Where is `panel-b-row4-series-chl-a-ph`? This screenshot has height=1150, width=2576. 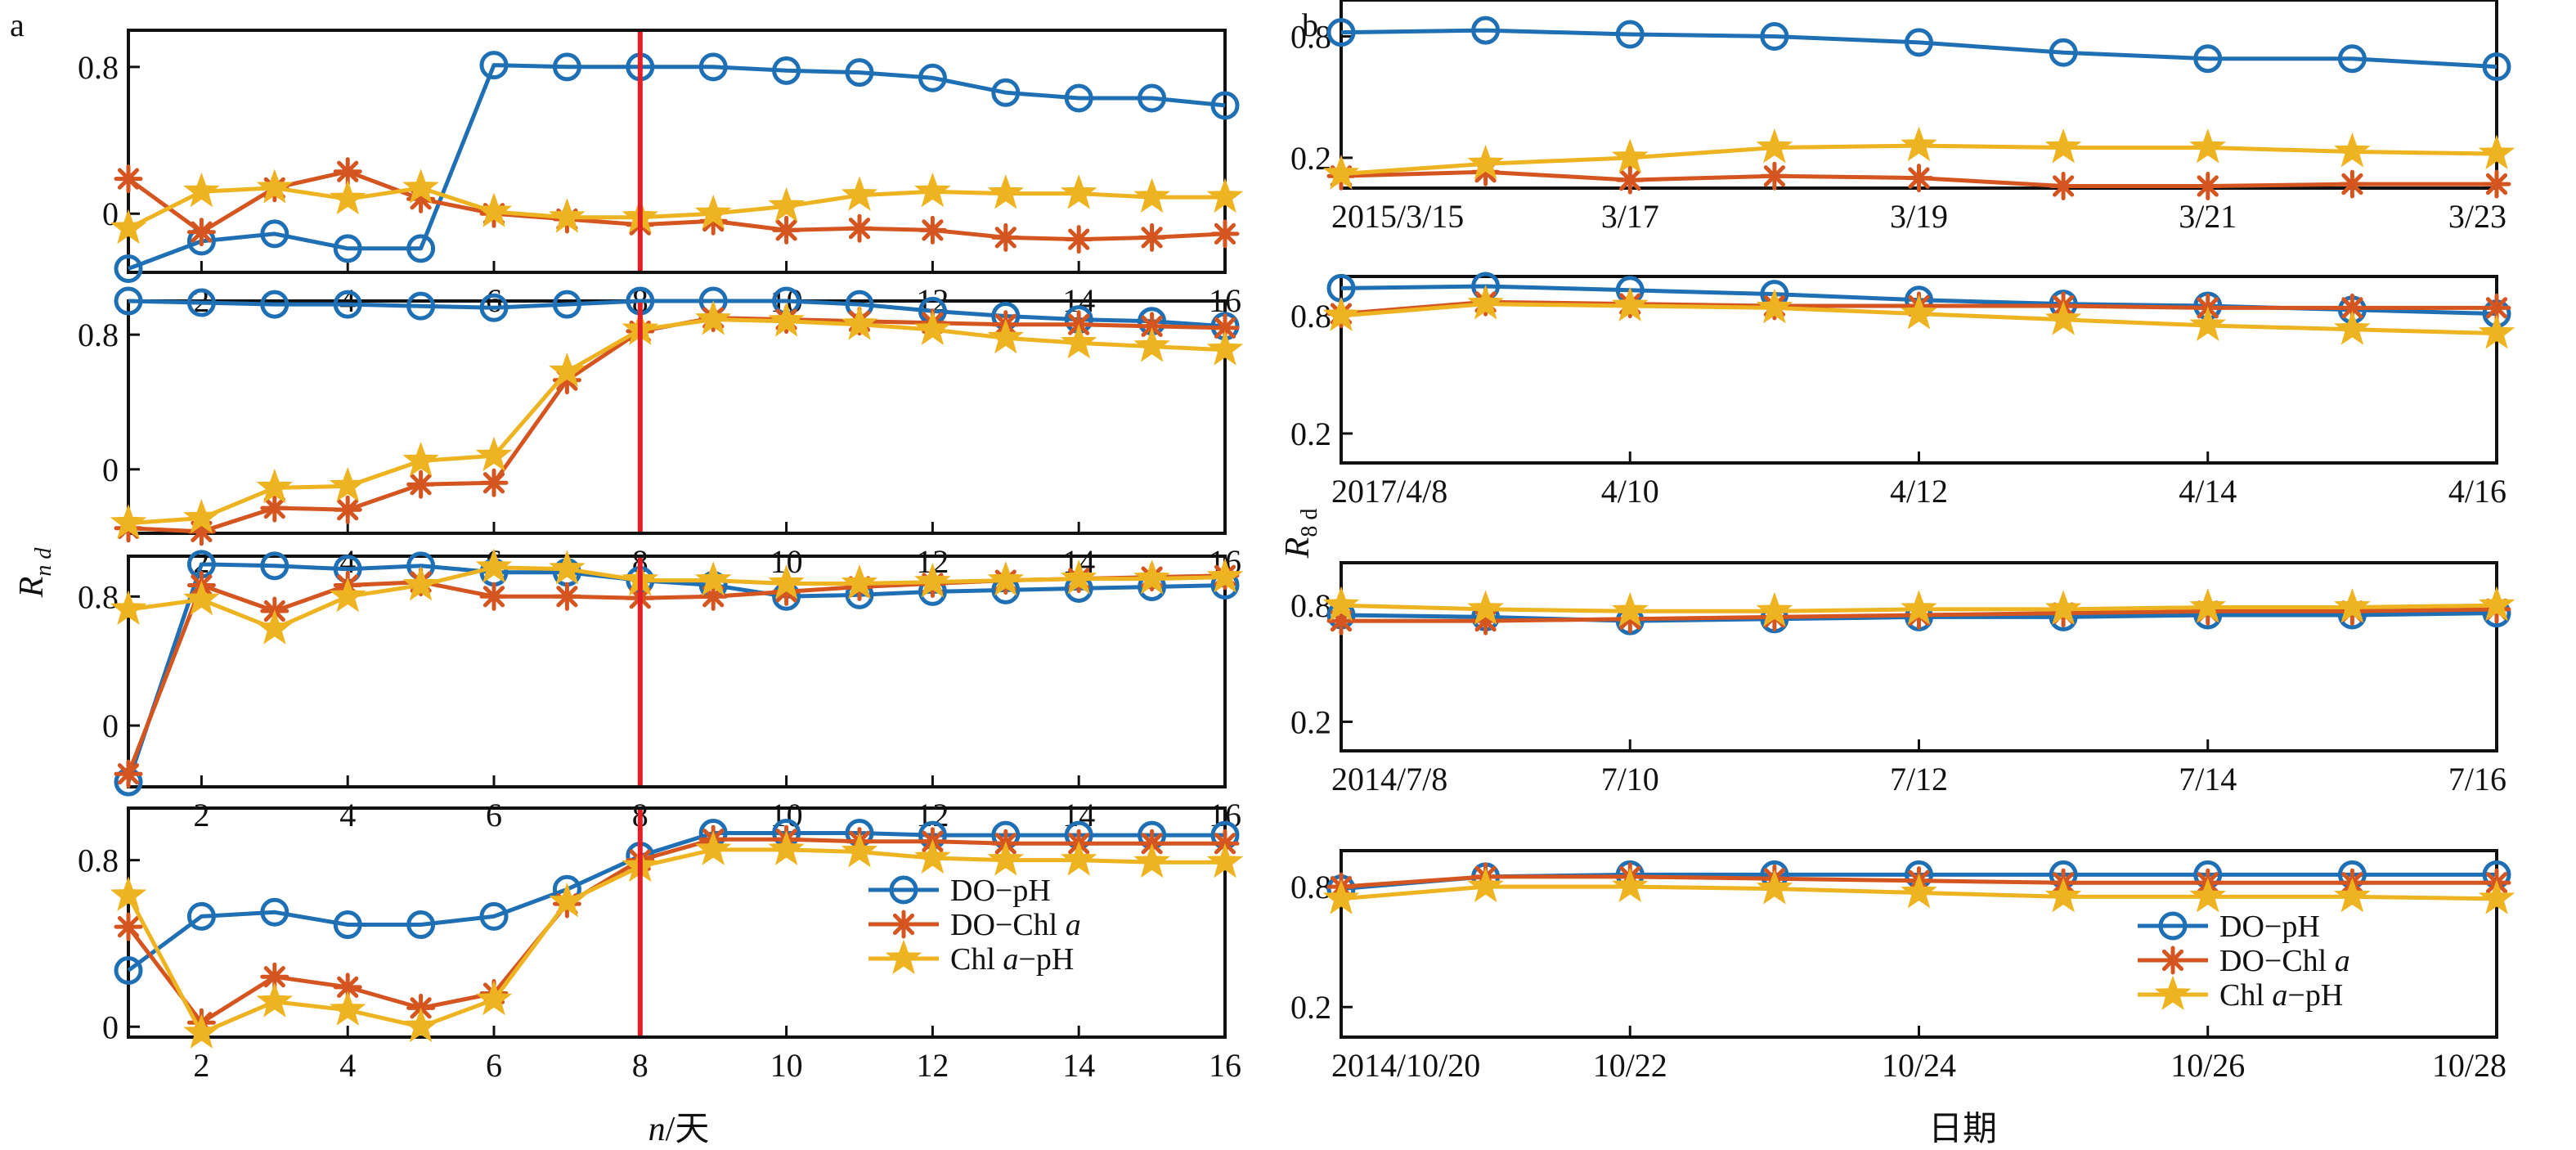
panel-b-row4-series-chl-a-ph is located at coordinates (1919, 891).